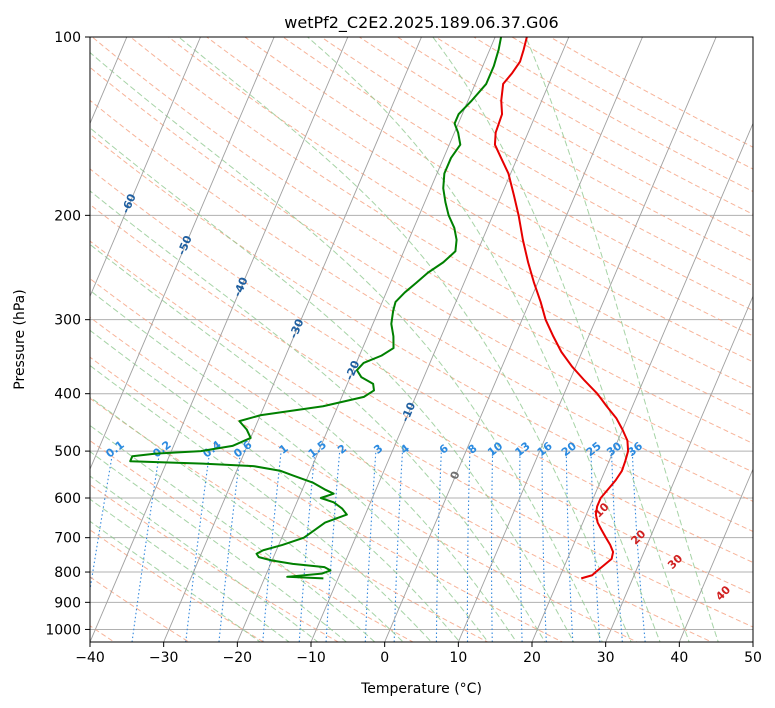 This screenshot has height=708, width=775. Describe the element at coordinates (90, 658) in the screenshot. I see `x-tick-label: −40` at that location.